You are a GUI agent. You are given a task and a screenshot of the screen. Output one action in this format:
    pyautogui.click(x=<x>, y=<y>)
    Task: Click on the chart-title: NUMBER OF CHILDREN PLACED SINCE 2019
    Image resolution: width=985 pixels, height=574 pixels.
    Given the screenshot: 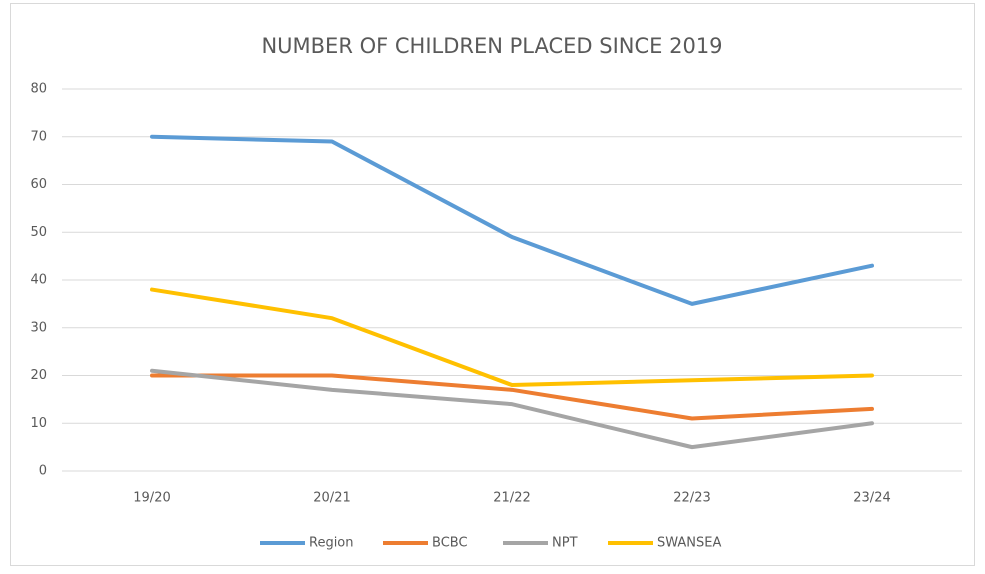 What is the action you would take?
    pyautogui.click(x=491, y=46)
    